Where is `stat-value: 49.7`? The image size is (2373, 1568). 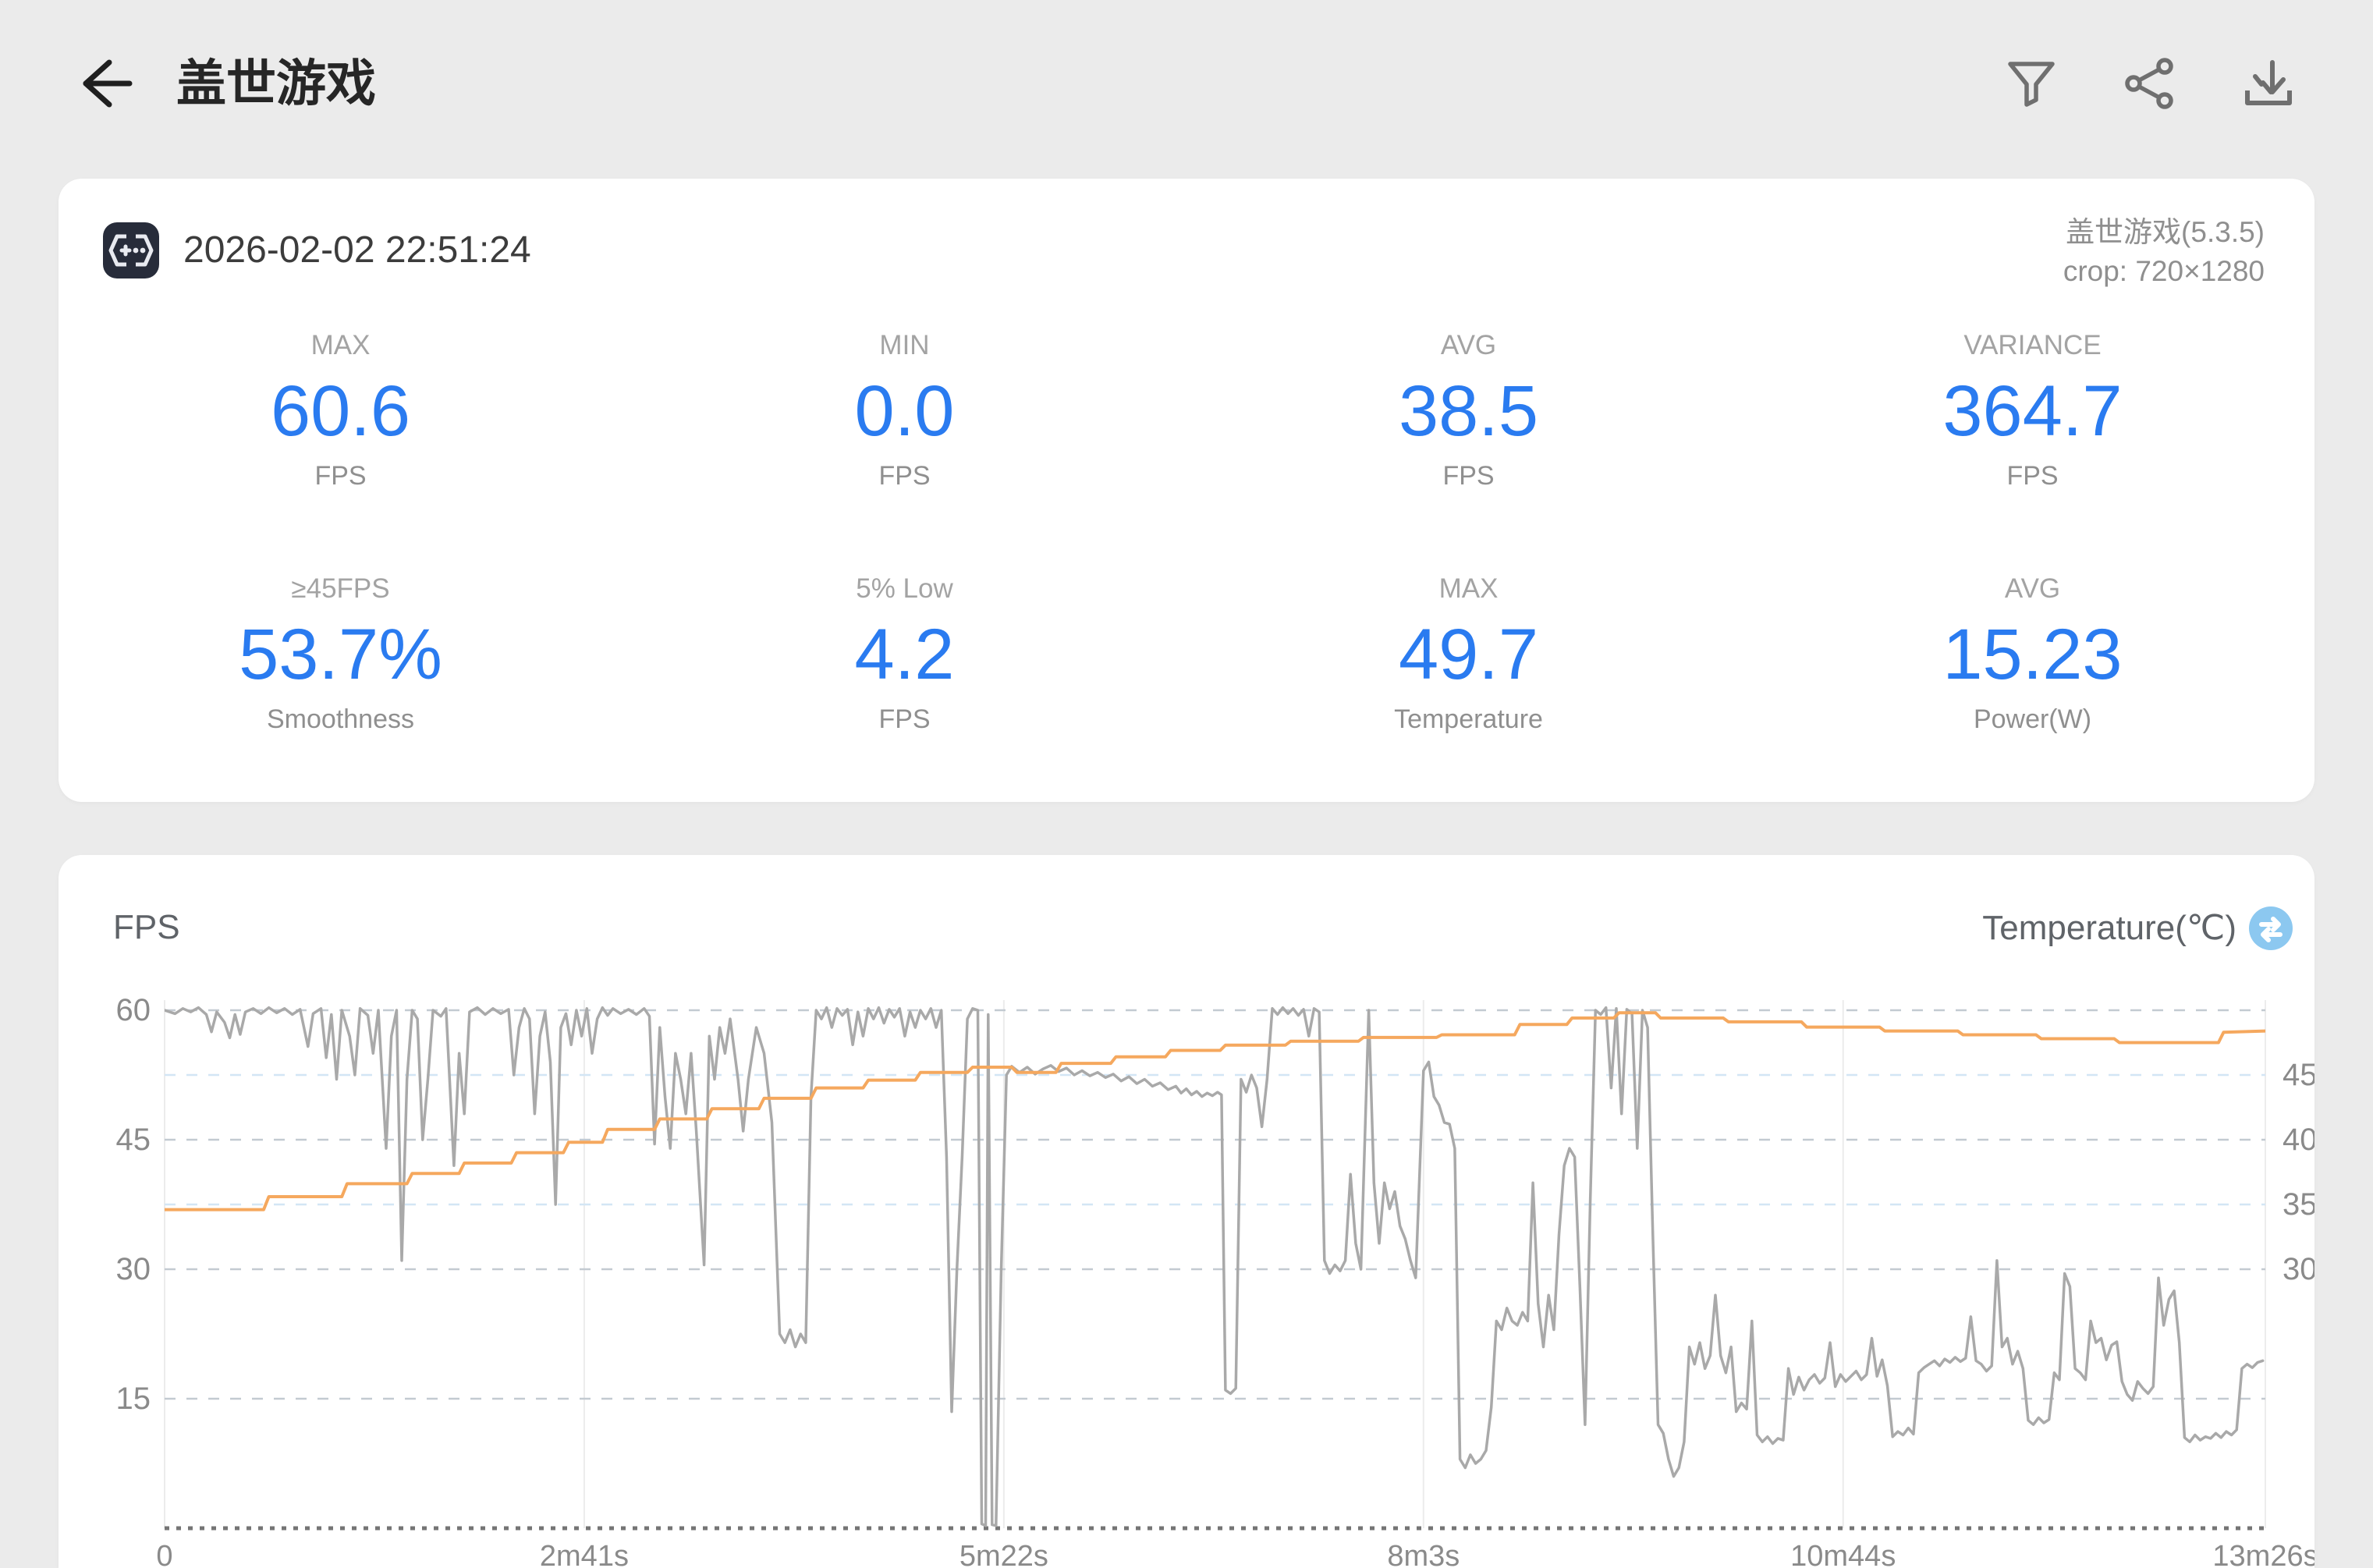 stat-value: 49.7 is located at coordinates (1468, 655).